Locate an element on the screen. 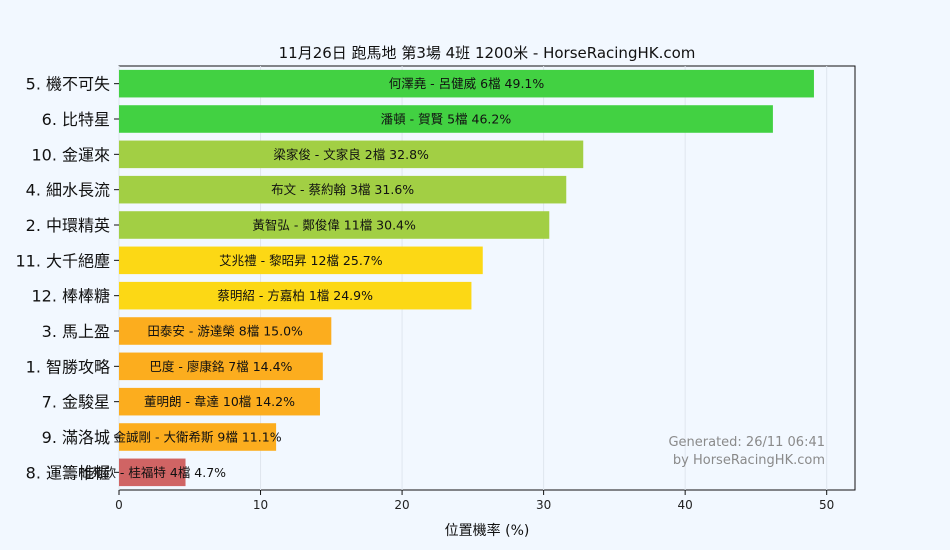 The height and width of the screenshot is (550, 950). category-label: 2. 中環精英 is located at coordinates (68, 225).